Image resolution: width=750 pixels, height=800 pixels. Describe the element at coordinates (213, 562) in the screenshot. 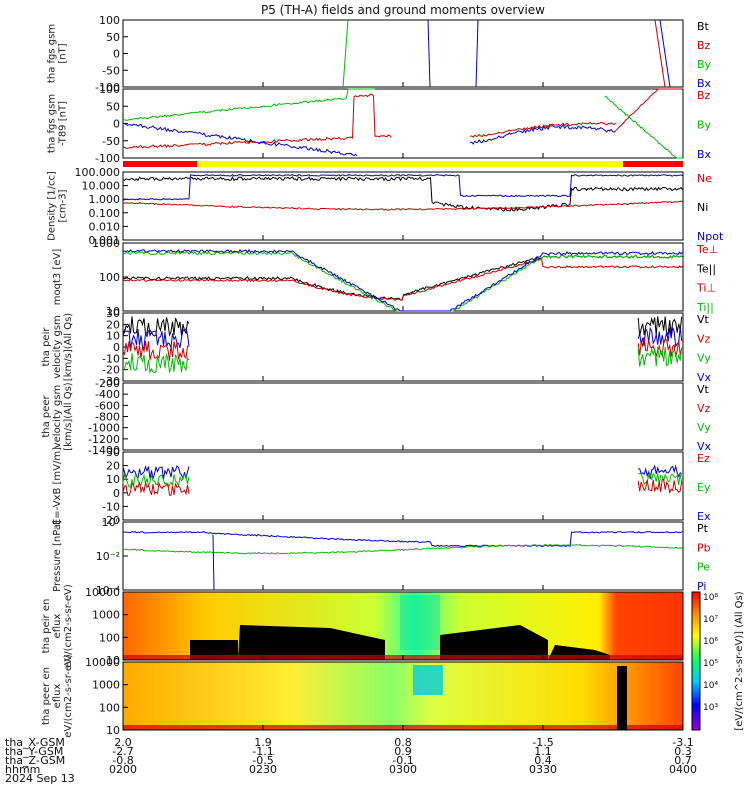

I see `pressure-dropout` at that location.